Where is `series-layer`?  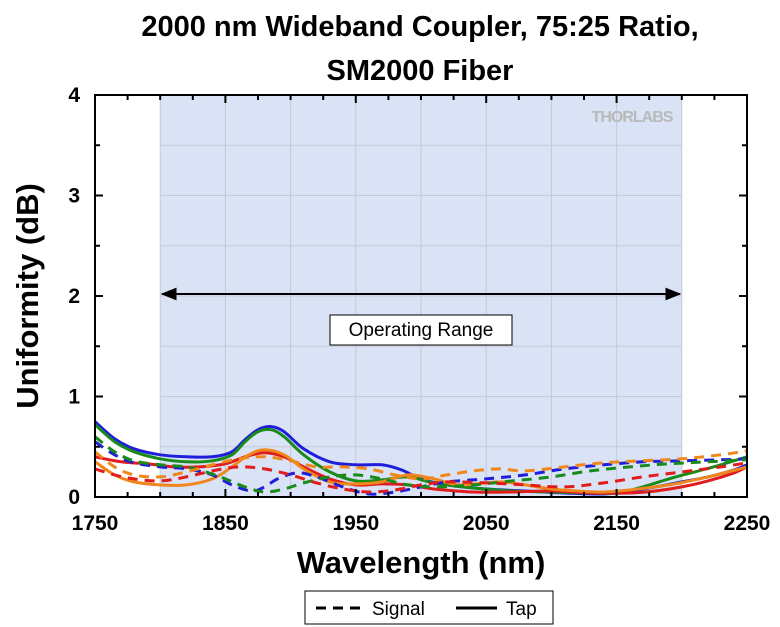 series-layer is located at coordinates (421, 458).